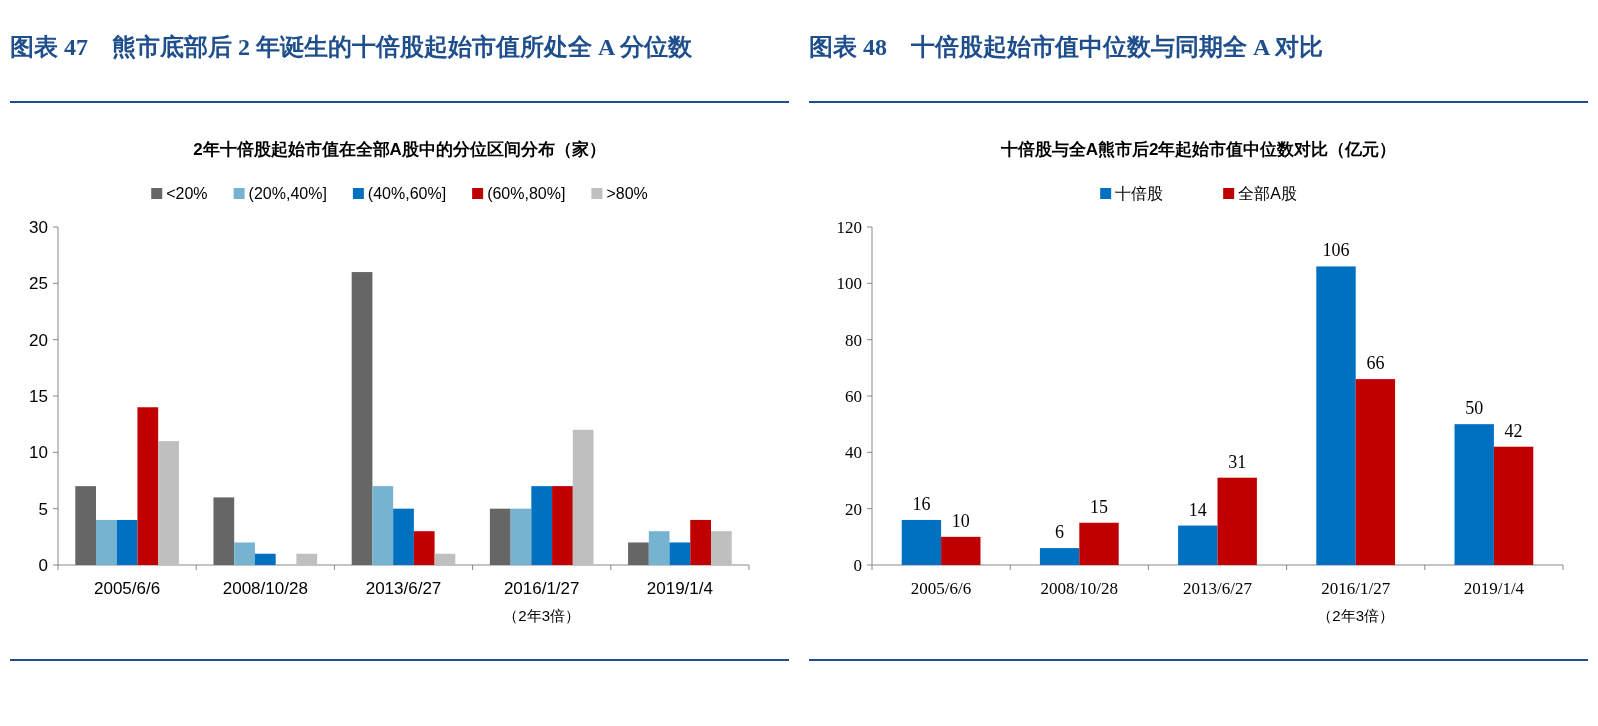  I want to click on data-label: 66, so click(1375, 363).